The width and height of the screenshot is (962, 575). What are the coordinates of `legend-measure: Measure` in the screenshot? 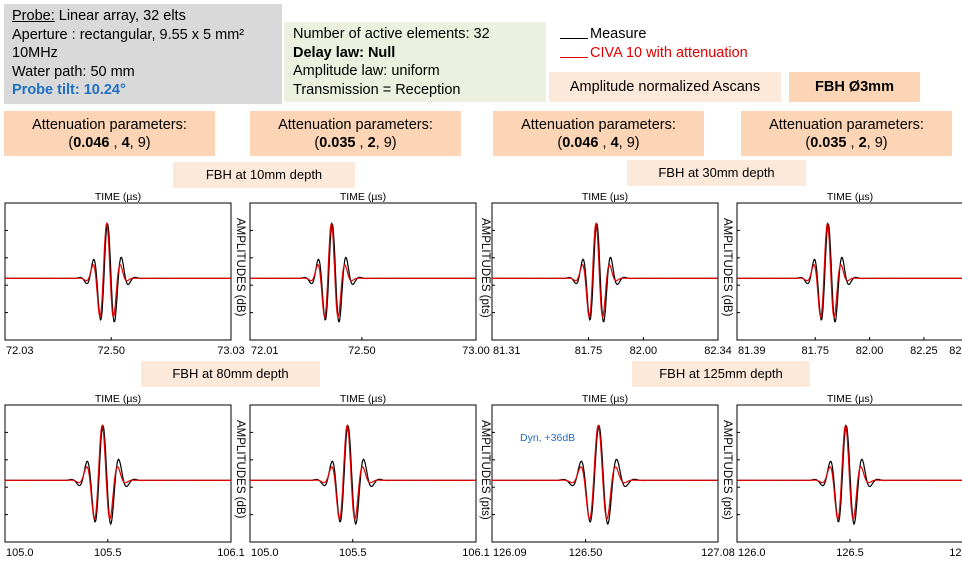 It's located at (603, 34).